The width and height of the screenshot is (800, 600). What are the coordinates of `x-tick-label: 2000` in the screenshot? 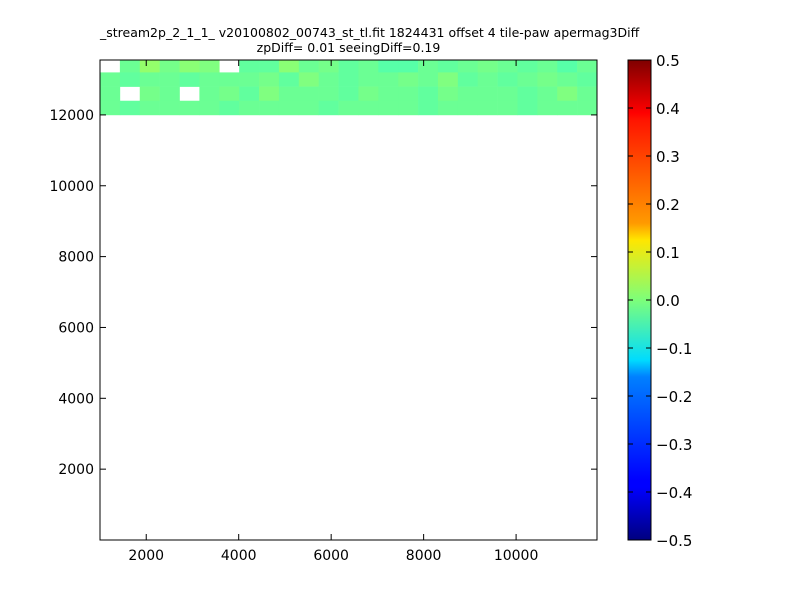 It's located at (146, 556).